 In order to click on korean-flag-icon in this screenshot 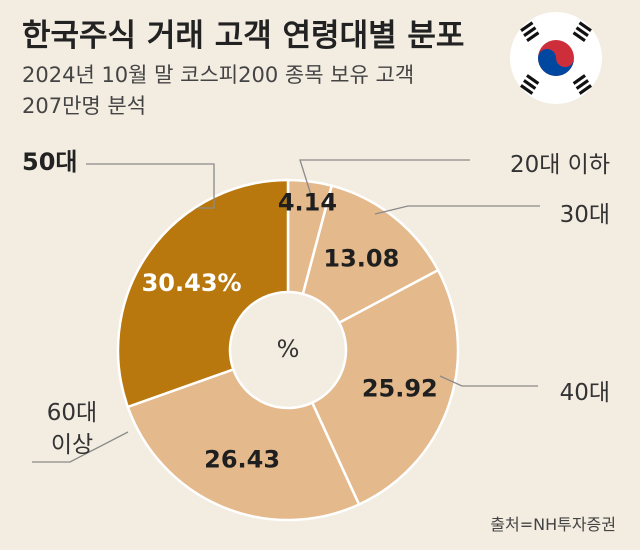, I will do `click(556, 58)`.